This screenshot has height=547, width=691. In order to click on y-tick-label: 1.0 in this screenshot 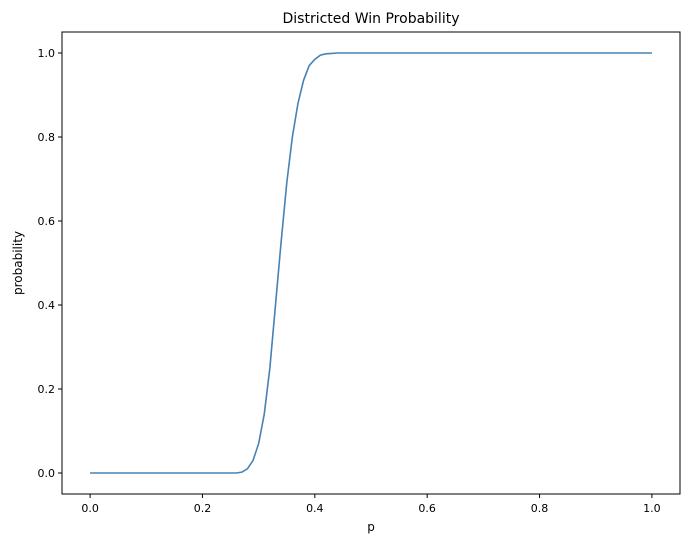, I will do `click(47, 53)`.